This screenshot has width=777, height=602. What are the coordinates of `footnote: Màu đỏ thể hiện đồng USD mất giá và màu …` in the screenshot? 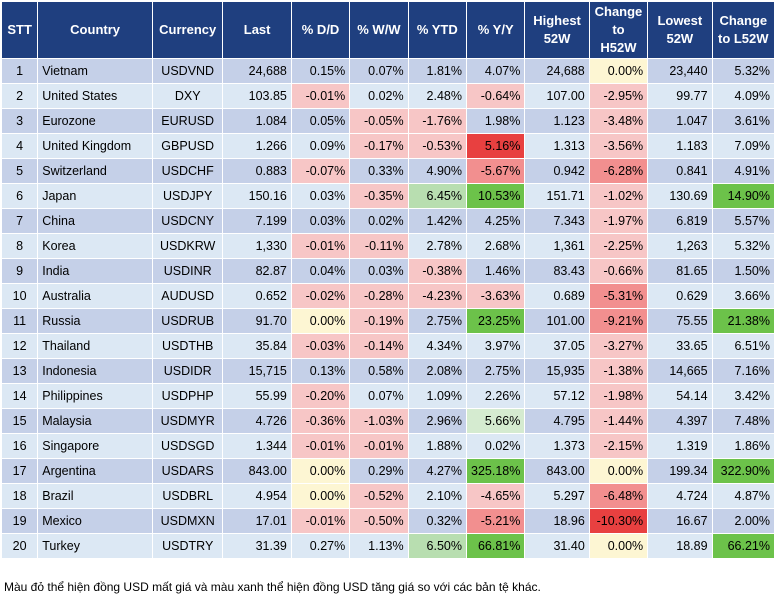 It's located at (272, 587).